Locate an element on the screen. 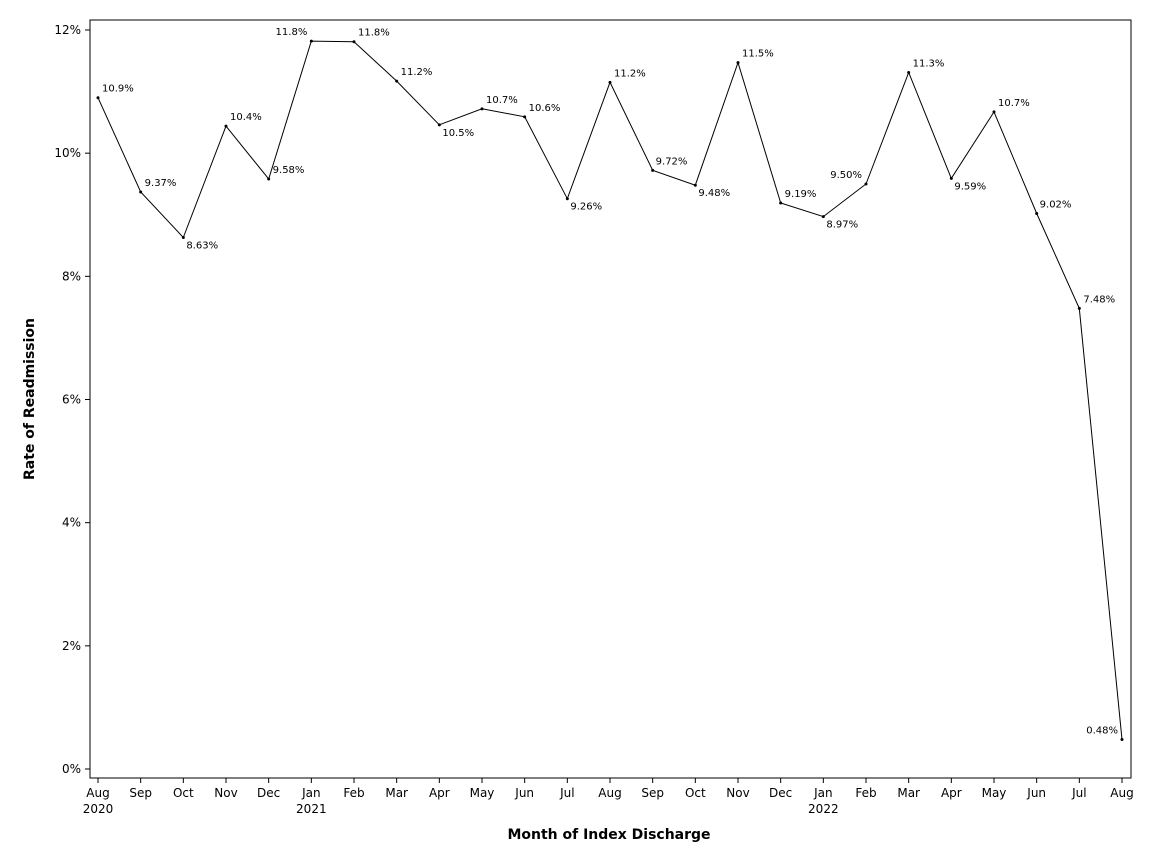  data-label: 9.72% is located at coordinates (672, 161).